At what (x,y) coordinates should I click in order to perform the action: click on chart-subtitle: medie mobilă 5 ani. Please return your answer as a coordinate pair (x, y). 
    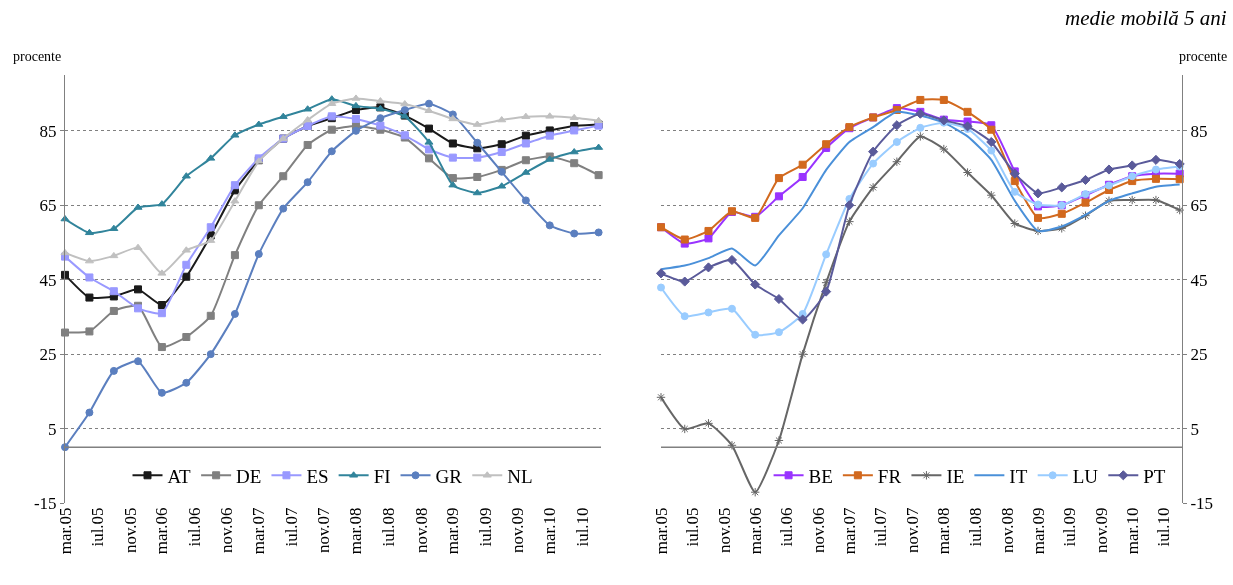
    Looking at the image, I should click on (1146, 18).